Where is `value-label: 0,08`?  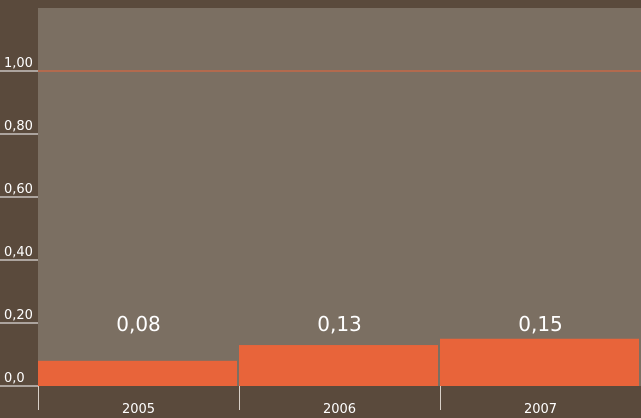
value-label: 0,08 is located at coordinates (138, 324).